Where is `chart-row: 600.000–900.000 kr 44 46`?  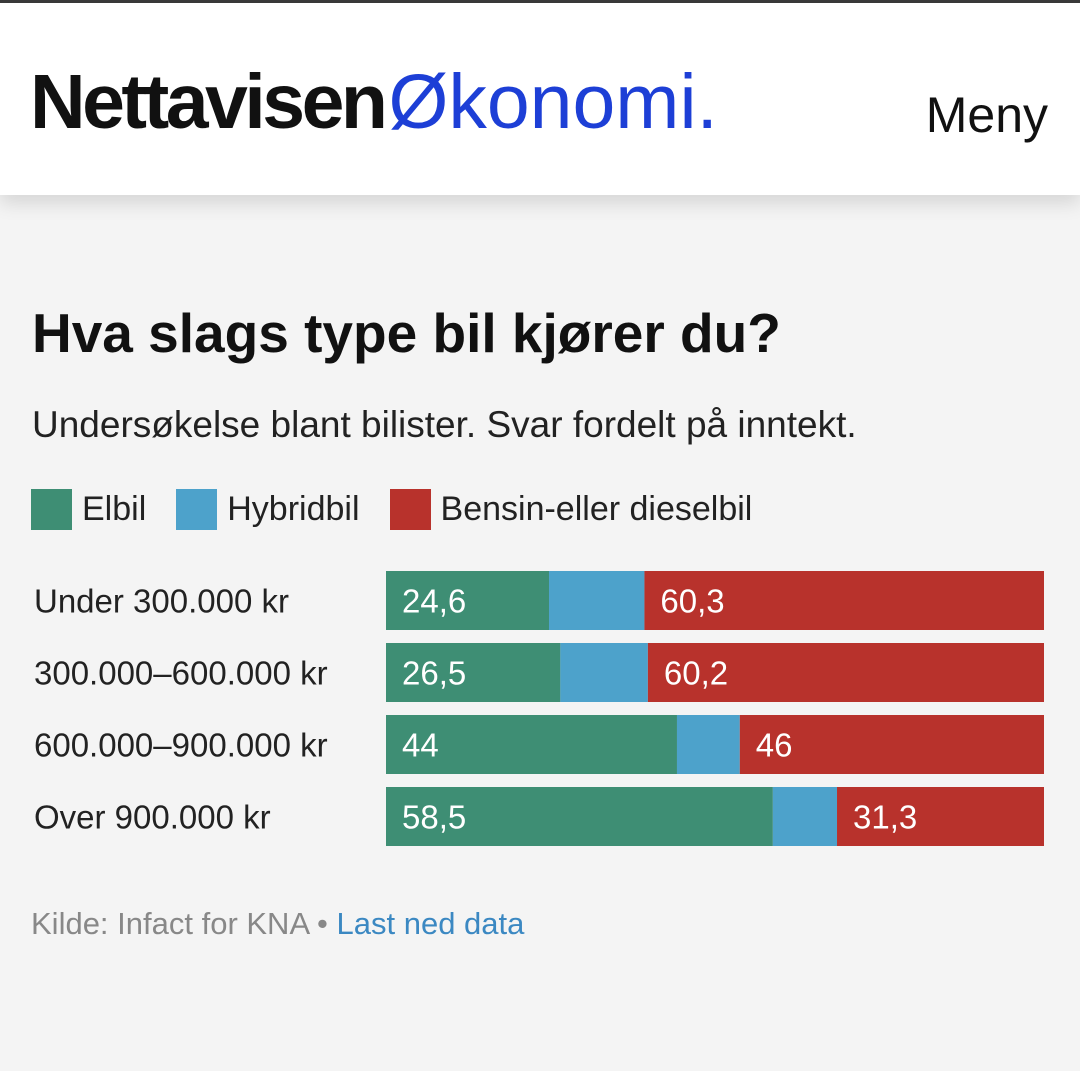 chart-row: 600.000–900.000 kr 44 46 is located at coordinates (539, 744).